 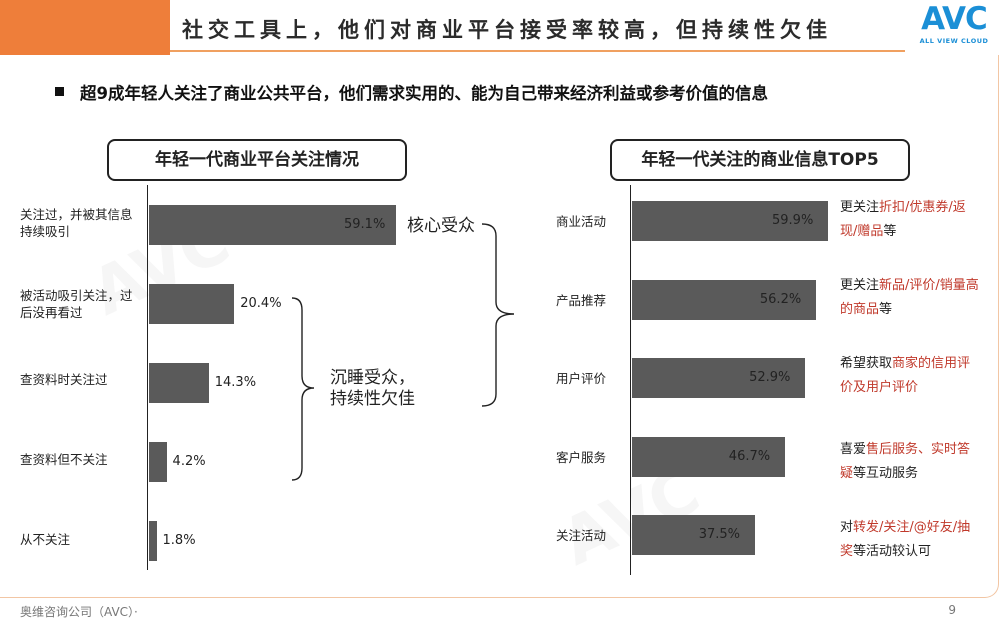 I want to click on category-label: 查资料时关注过, so click(x=64, y=379).